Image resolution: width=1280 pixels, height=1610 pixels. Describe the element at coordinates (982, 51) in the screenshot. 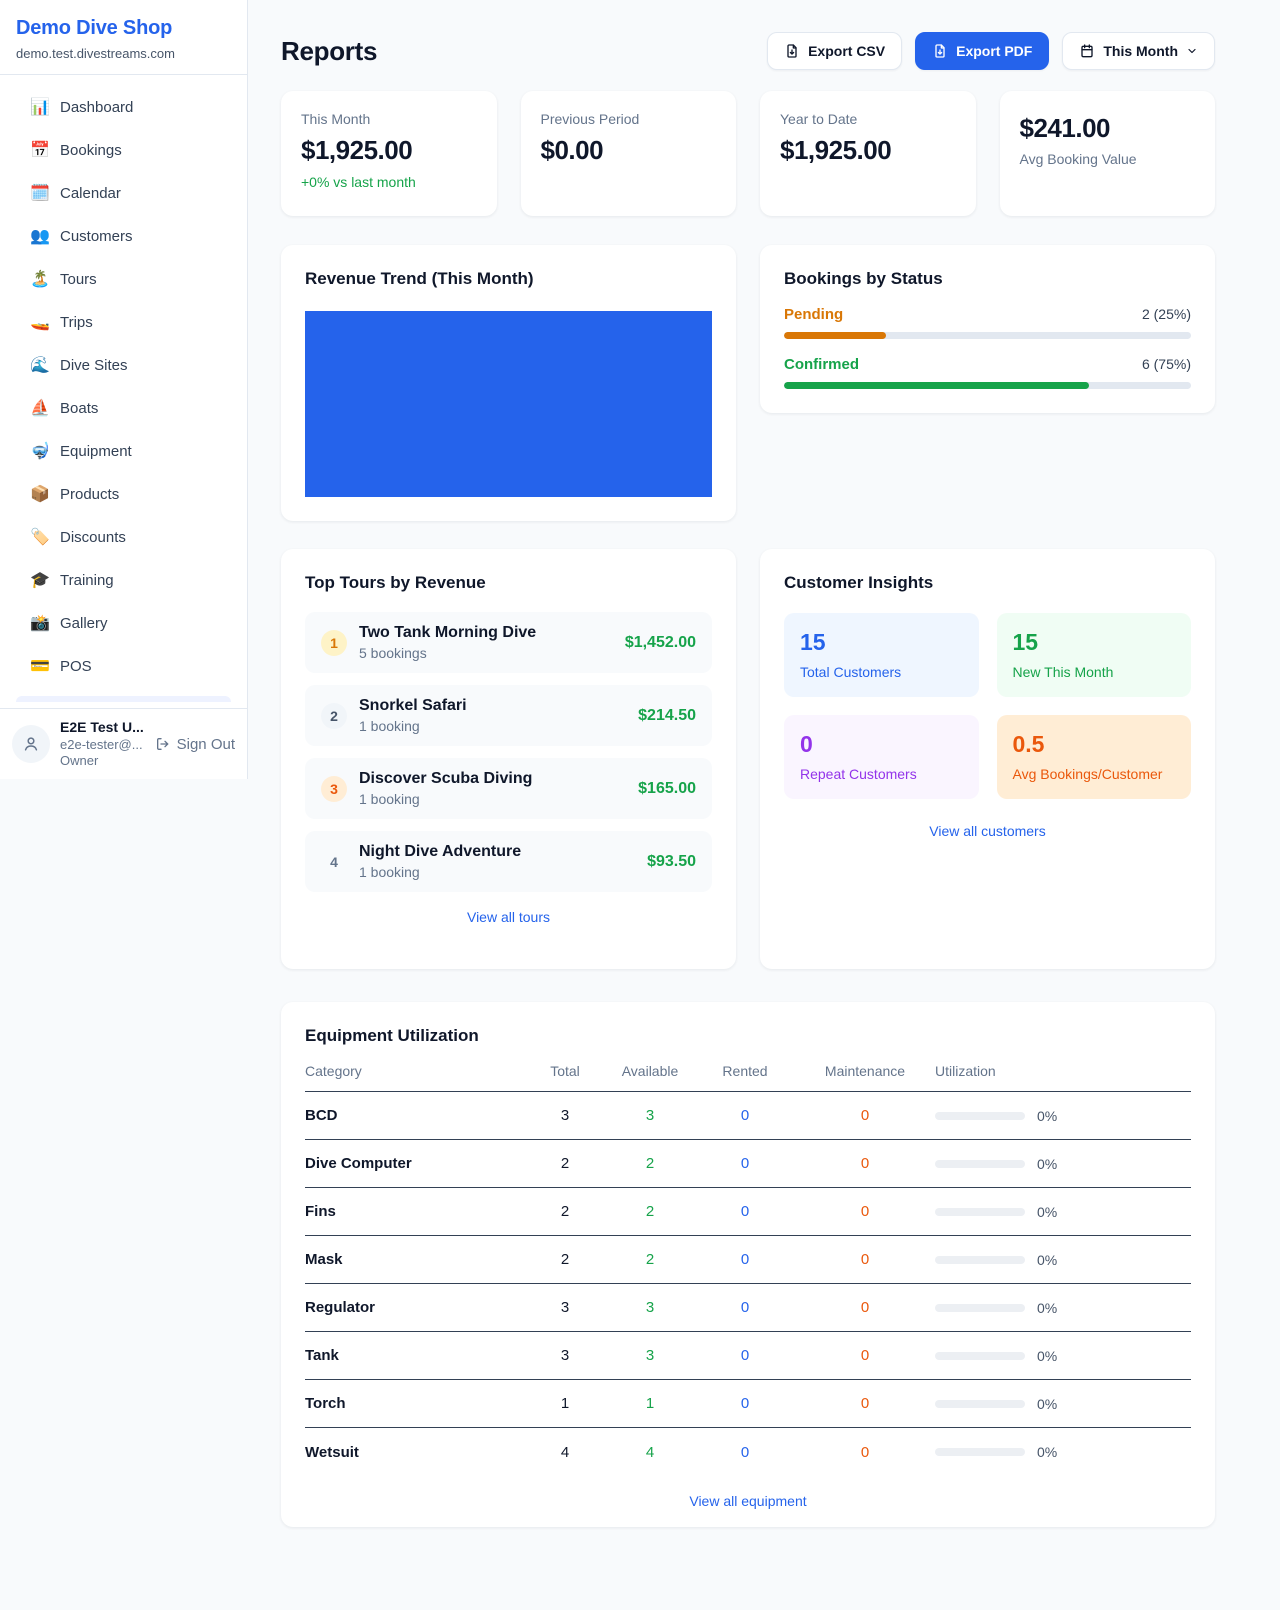

I see `export-pdf-button: Export PDF` at that location.